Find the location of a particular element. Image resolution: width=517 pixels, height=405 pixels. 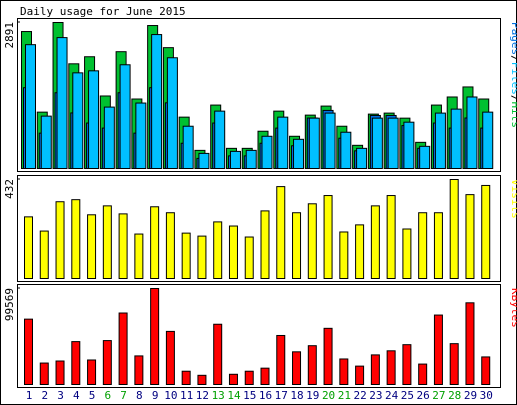

x-tick-label: 28 is located at coordinates (454, 395).